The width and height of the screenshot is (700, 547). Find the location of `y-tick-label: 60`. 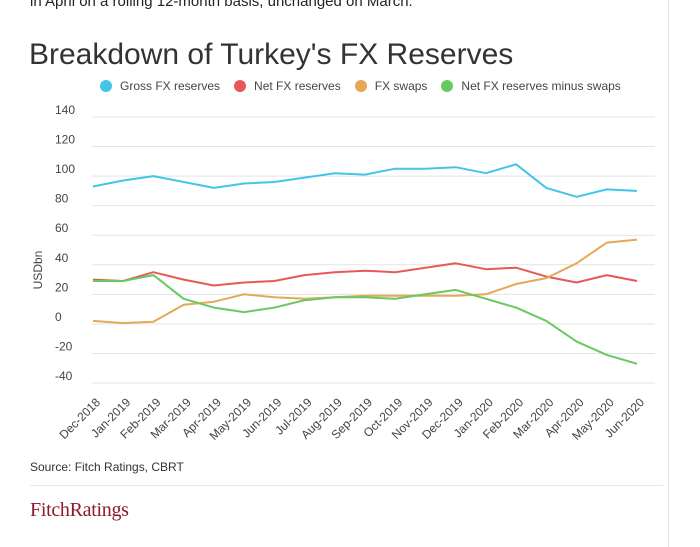

y-tick-label: 60 is located at coordinates (62, 228).